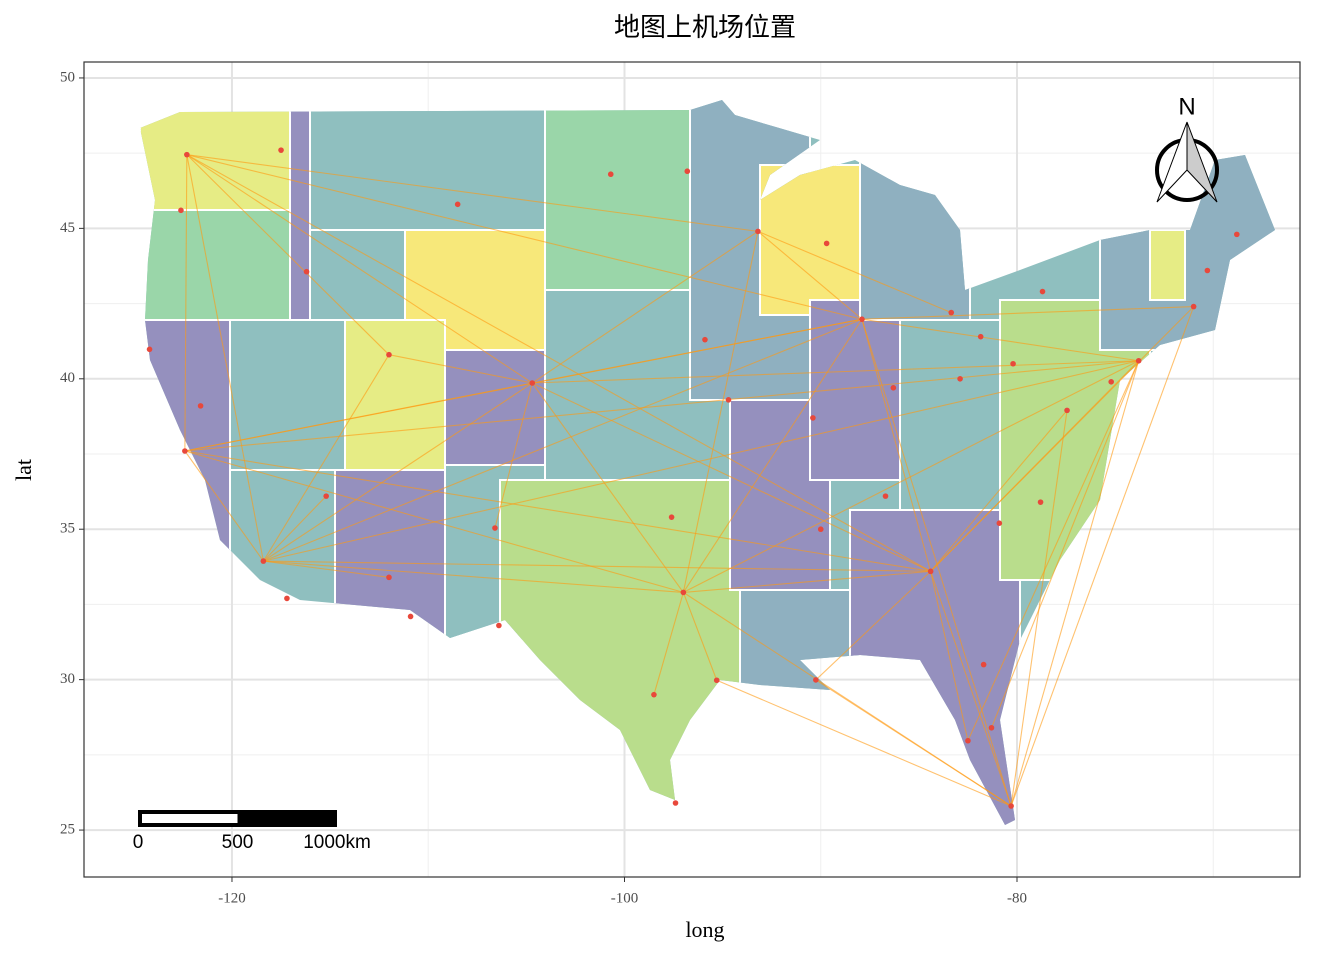 This screenshot has height=960, width=1344. I want to click on y-tick-label: 40, so click(67, 378).